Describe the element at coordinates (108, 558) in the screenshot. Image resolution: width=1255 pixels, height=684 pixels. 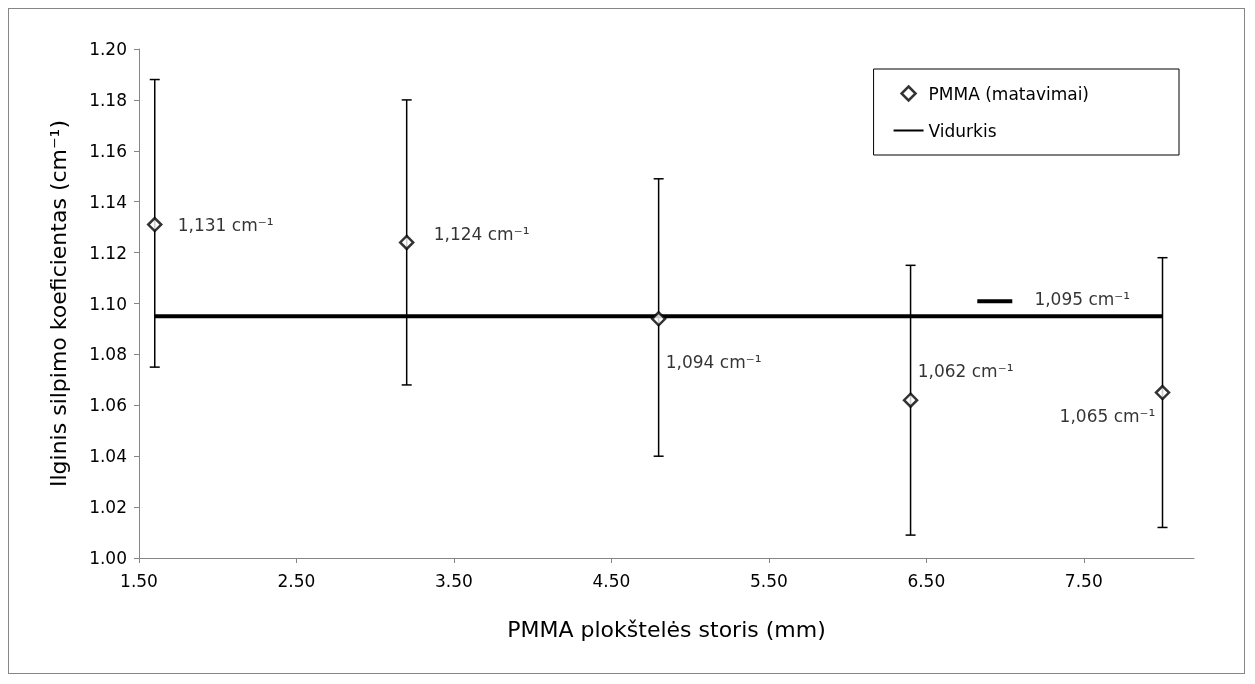
I see `y-tick-label: 1.00` at that location.